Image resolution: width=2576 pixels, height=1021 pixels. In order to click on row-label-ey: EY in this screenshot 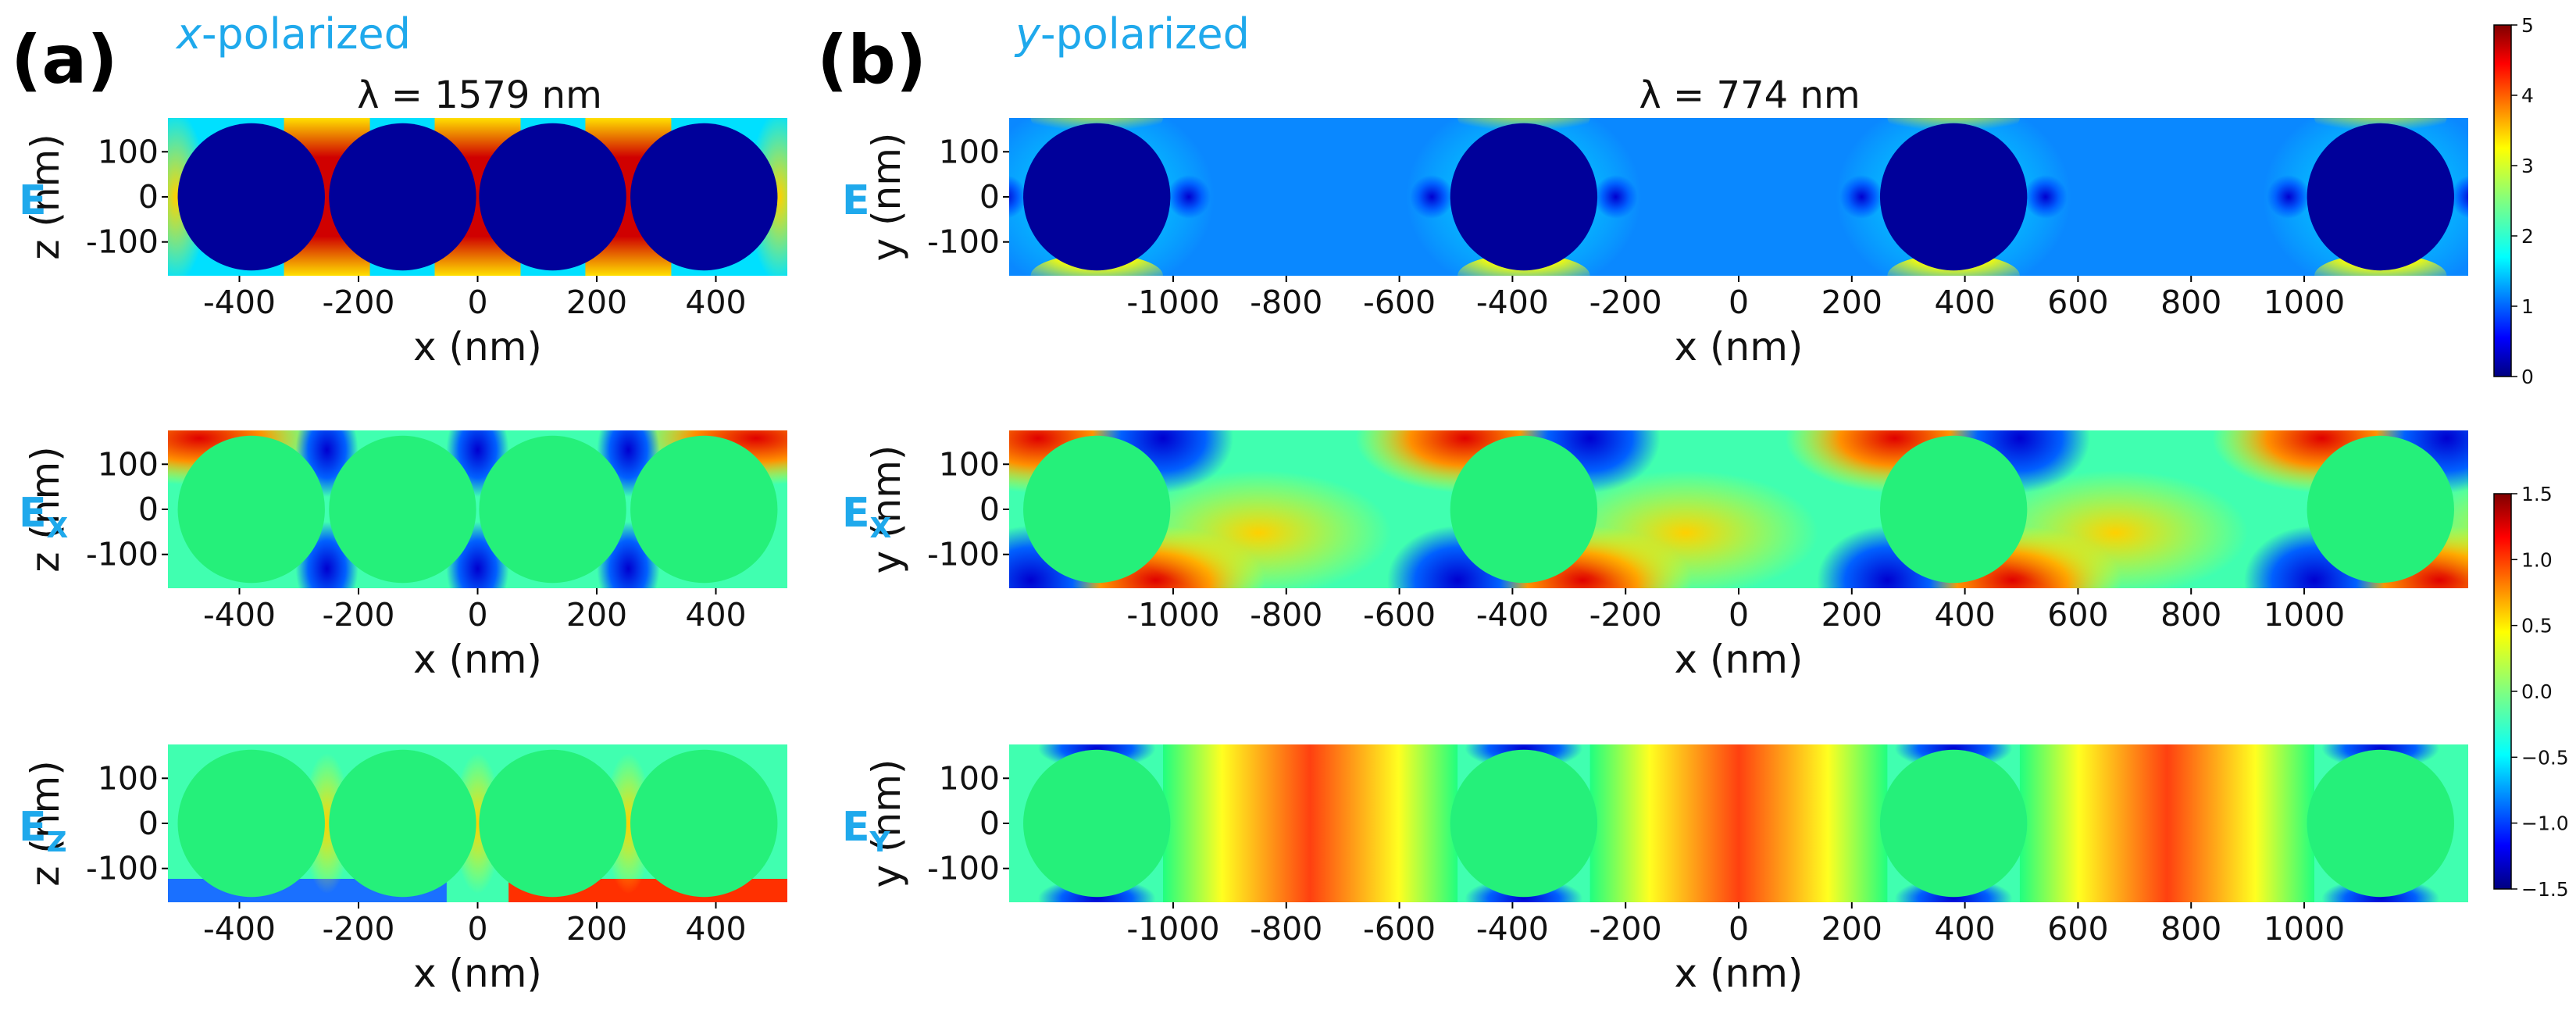, I will do `click(866, 831)`.